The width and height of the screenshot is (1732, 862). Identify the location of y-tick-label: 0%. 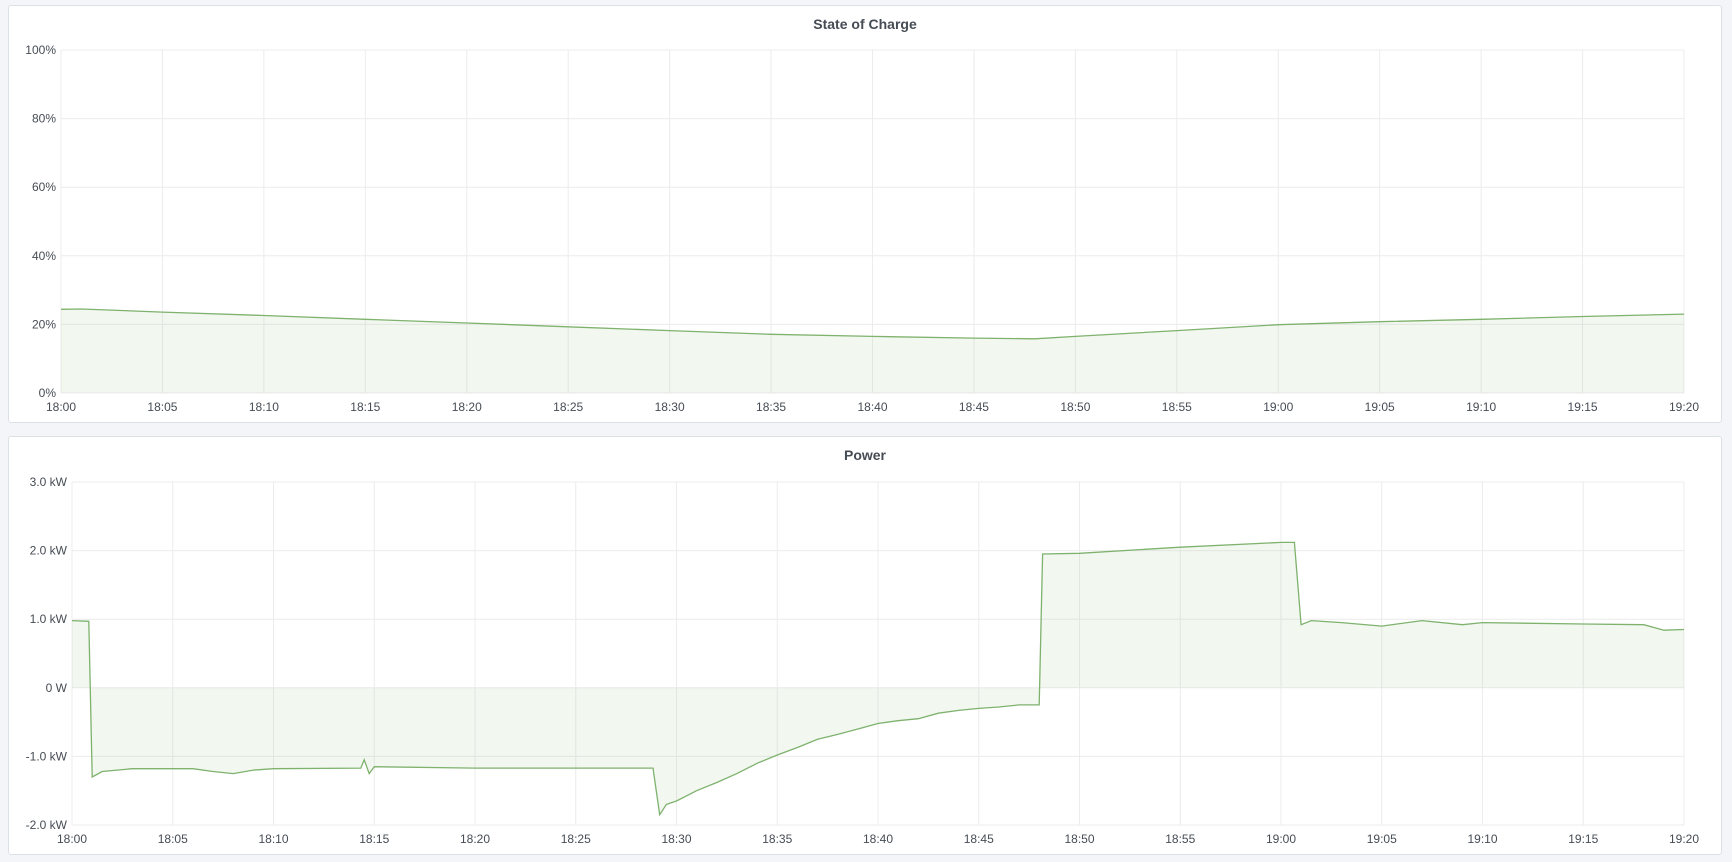
(48, 393).